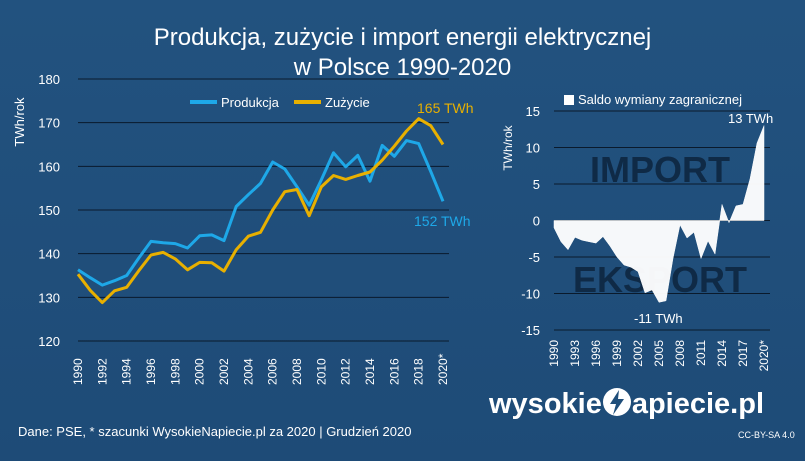 The height and width of the screenshot is (461, 805). I want to click on right-y-tick-label: 5, so click(536, 184).